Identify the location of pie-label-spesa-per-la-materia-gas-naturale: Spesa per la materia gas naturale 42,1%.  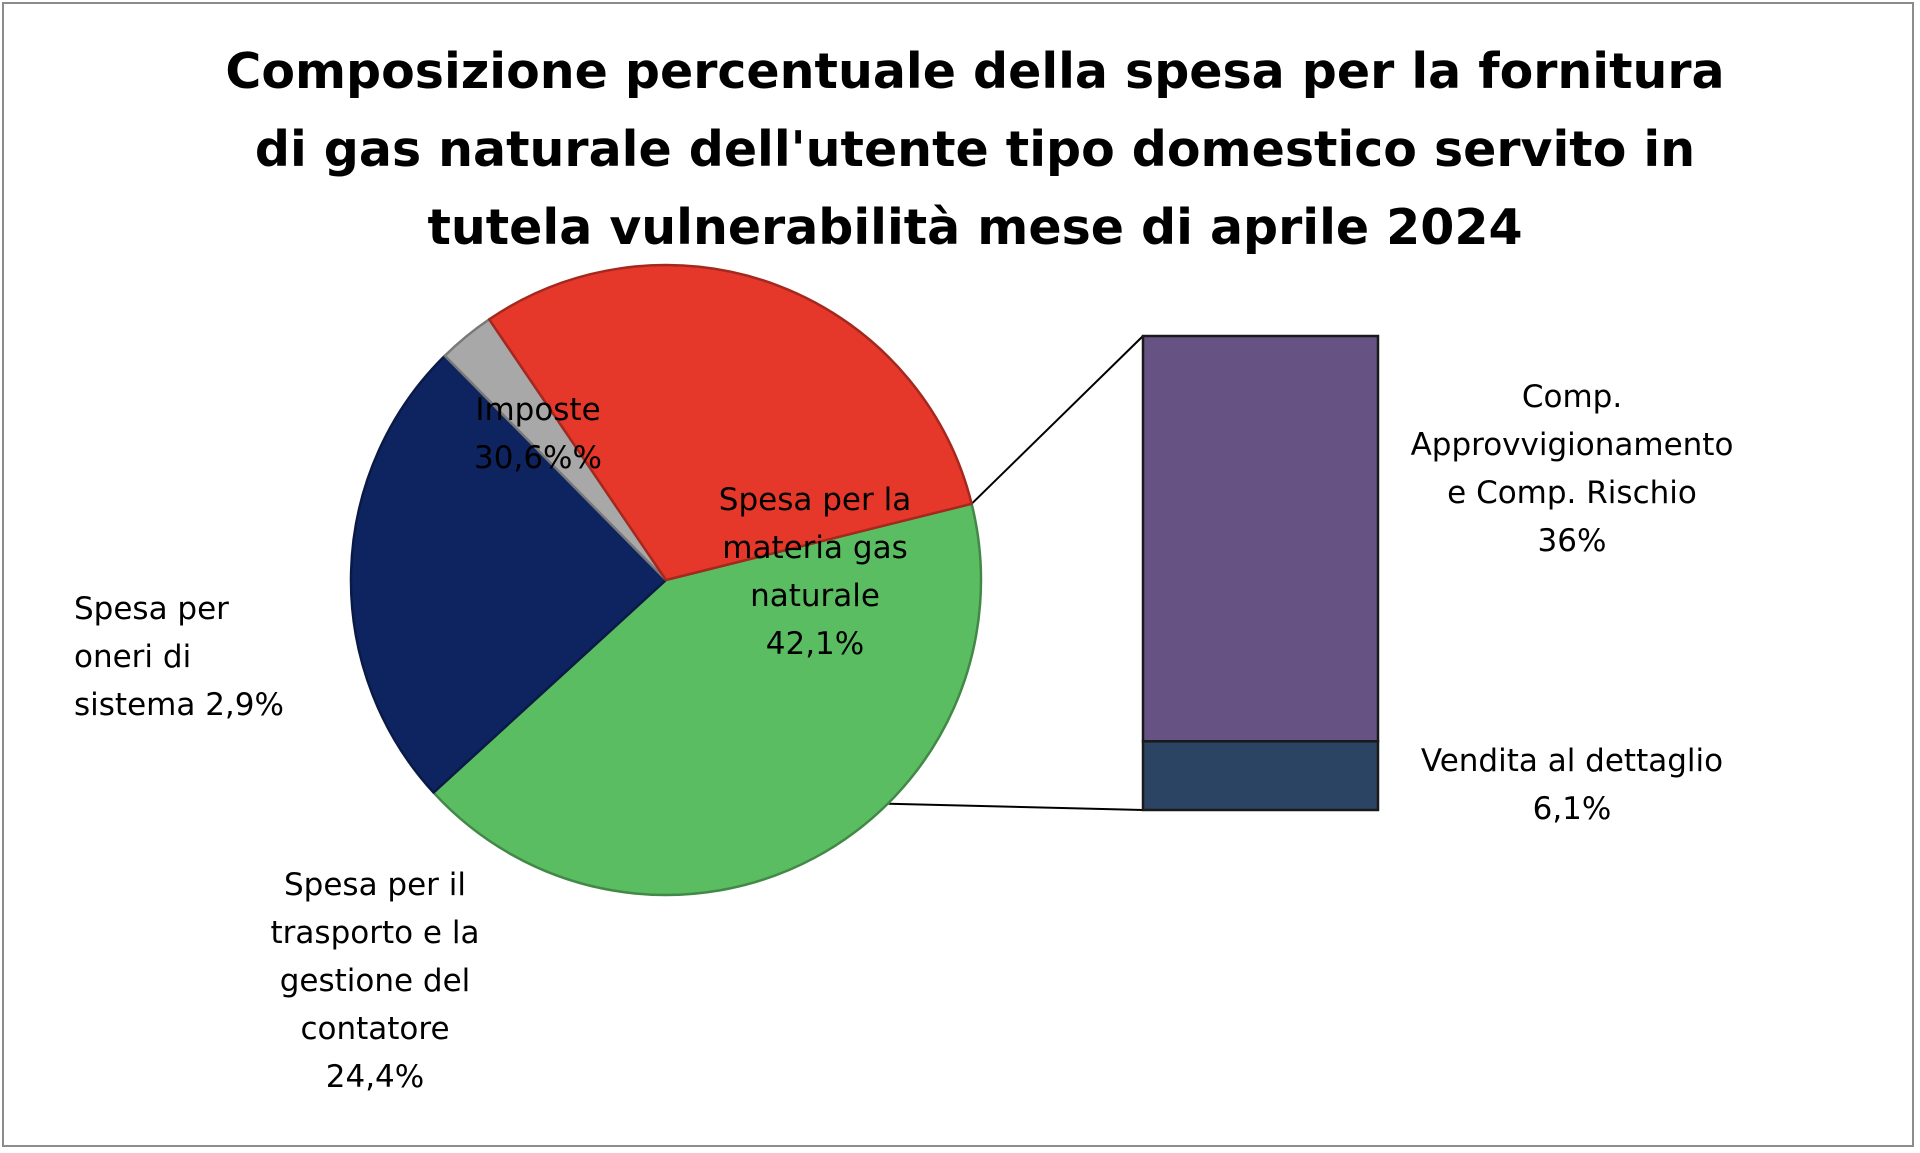
(815, 572).